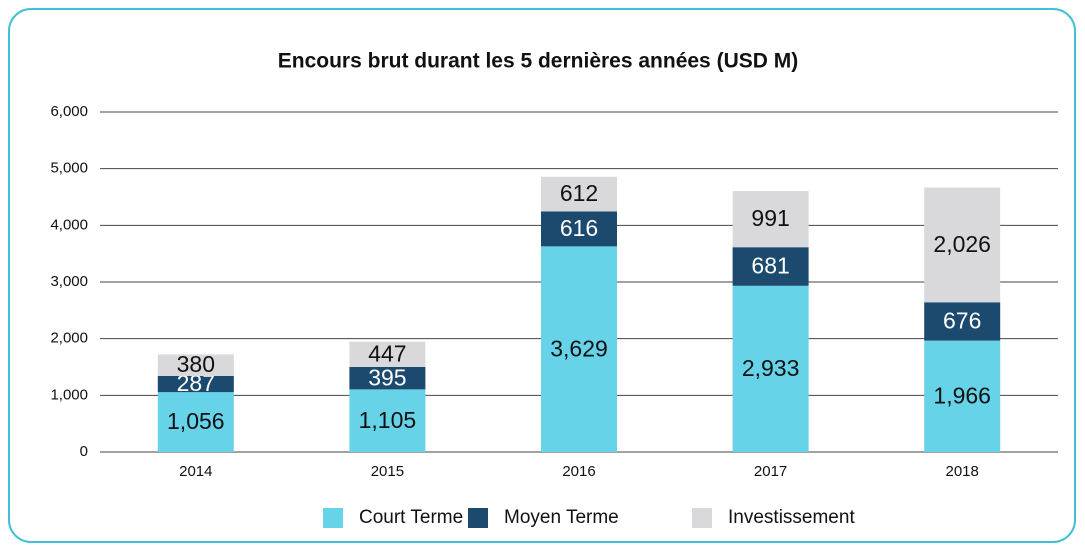 This screenshot has width=1085, height=551. What do you see at coordinates (962, 471) in the screenshot?
I see `x-tick-label: 2018` at bounding box center [962, 471].